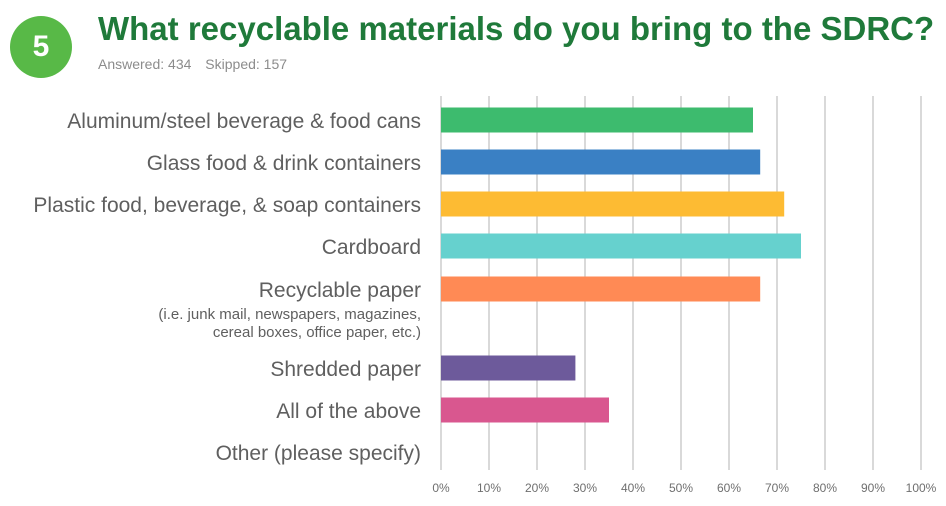  Describe the element at coordinates (145, 64) in the screenshot. I see `answered-count: Answered: 434` at that location.